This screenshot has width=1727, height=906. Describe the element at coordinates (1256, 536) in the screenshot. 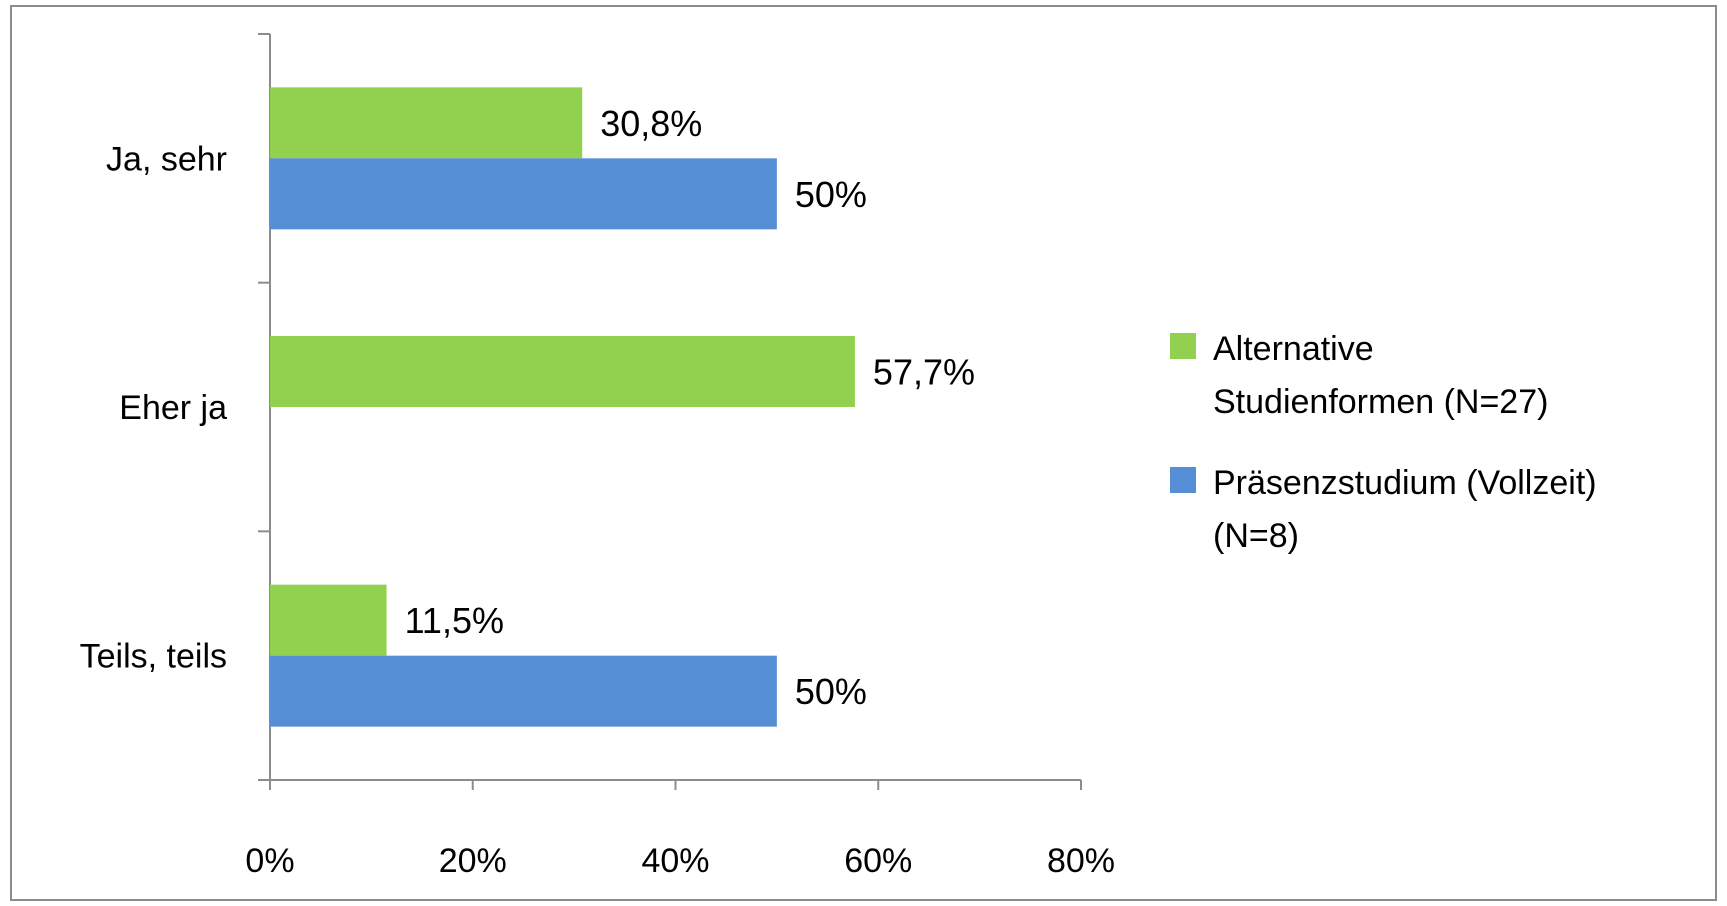

I see `legend-label: (N=8)` at that location.